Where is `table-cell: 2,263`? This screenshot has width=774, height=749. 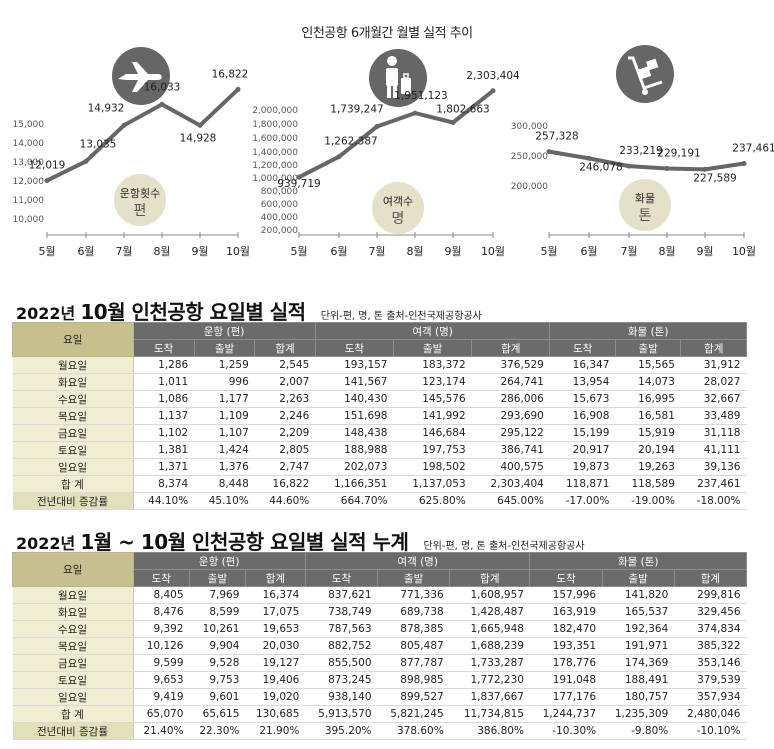 table-cell: 2,263 is located at coordinates (285, 399).